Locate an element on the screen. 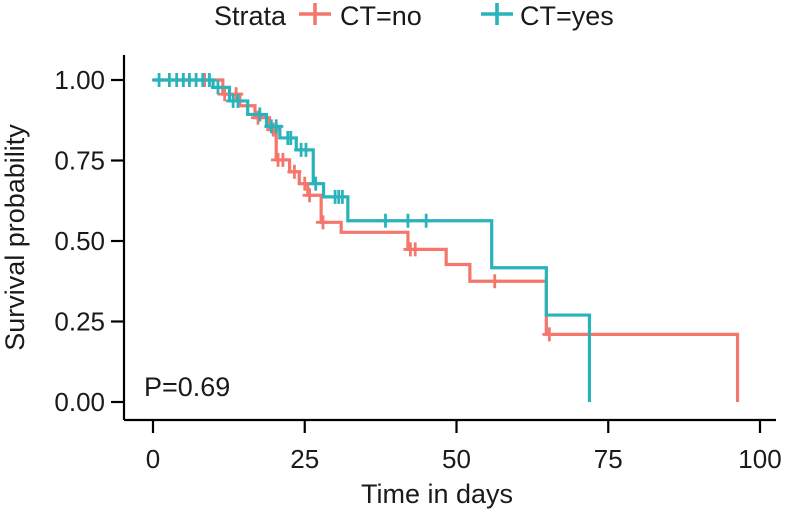 This screenshot has height=512, width=792. p-value-annotation: P=0.69 is located at coordinates (187, 387).